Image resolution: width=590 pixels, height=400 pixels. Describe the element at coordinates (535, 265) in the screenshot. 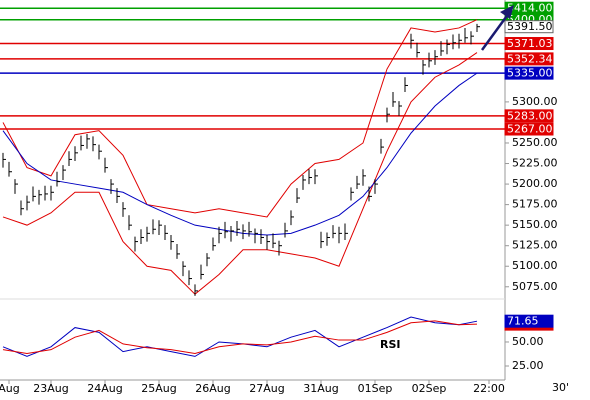

I see `y-tick-label: 5100.00` at that location.